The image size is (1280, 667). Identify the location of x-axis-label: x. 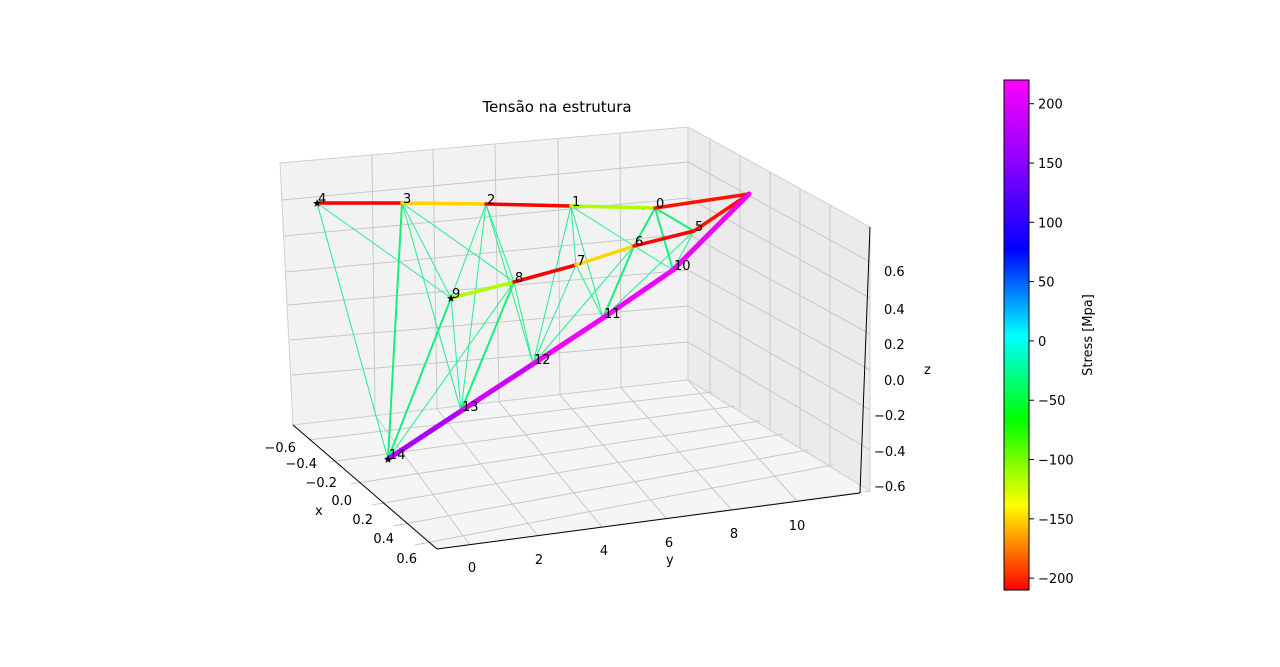
(319, 511).